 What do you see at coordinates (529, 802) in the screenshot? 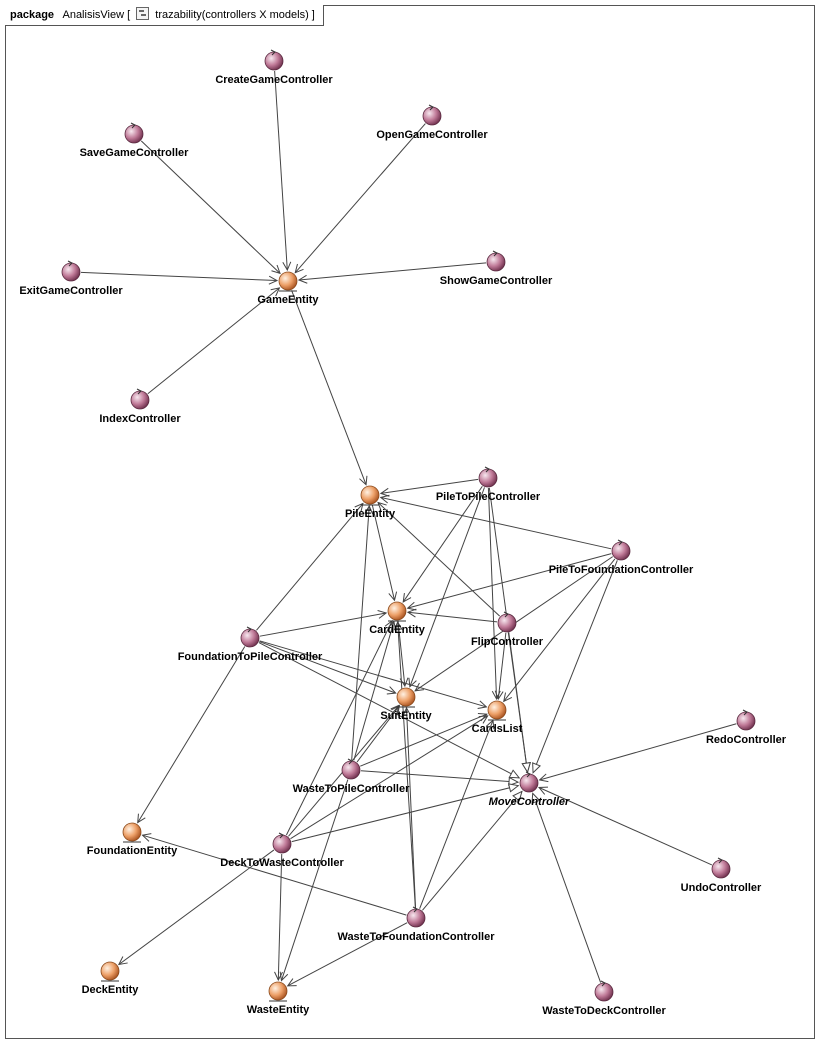
I see `node-label: MoveController` at bounding box center [529, 802].